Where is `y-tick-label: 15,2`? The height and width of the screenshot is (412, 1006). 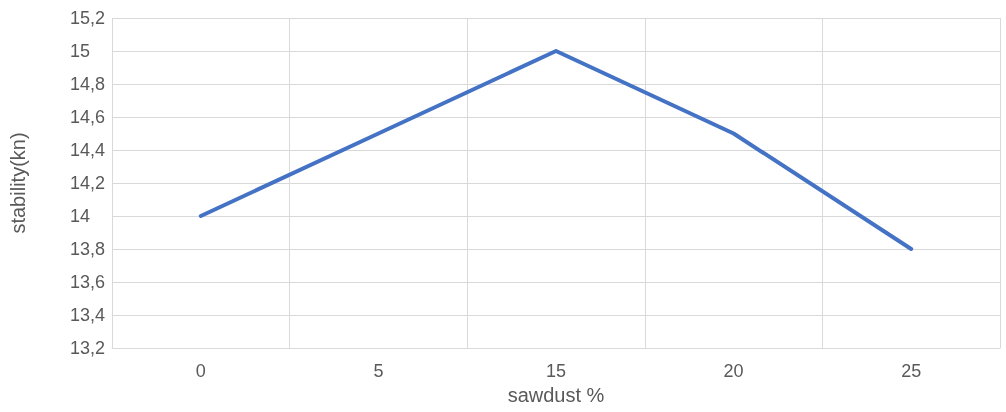 y-tick-label: 15,2 is located at coordinates (88, 18).